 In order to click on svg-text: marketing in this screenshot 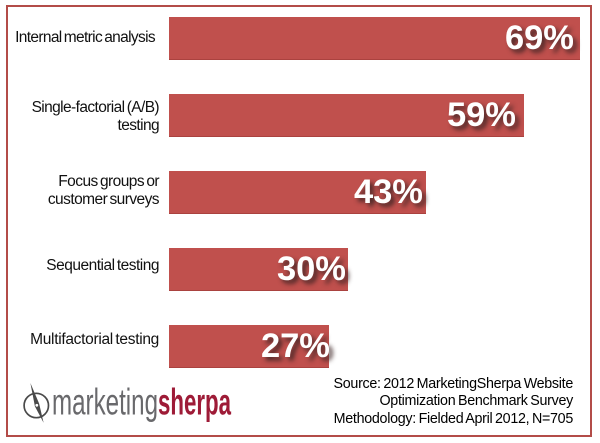, I will do `click(105, 402)`.